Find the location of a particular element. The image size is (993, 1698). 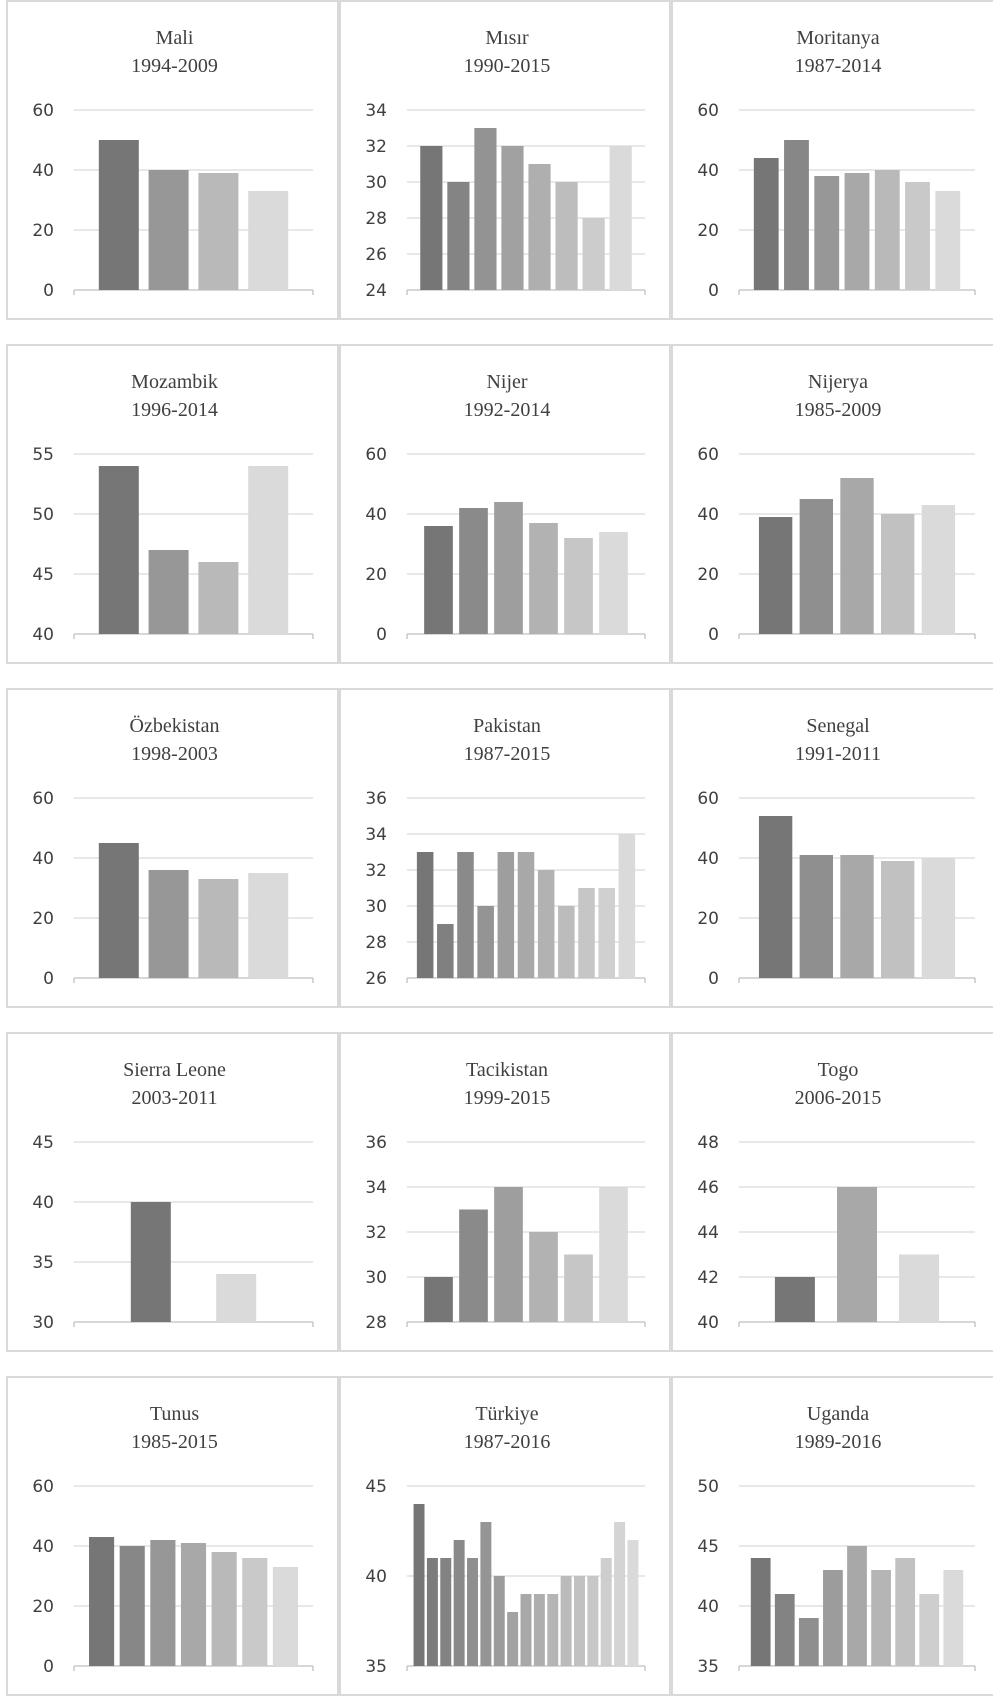

chart-svg: Özbekistan 1998-2003 0 20 40 60 is located at coordinates (173, 851).